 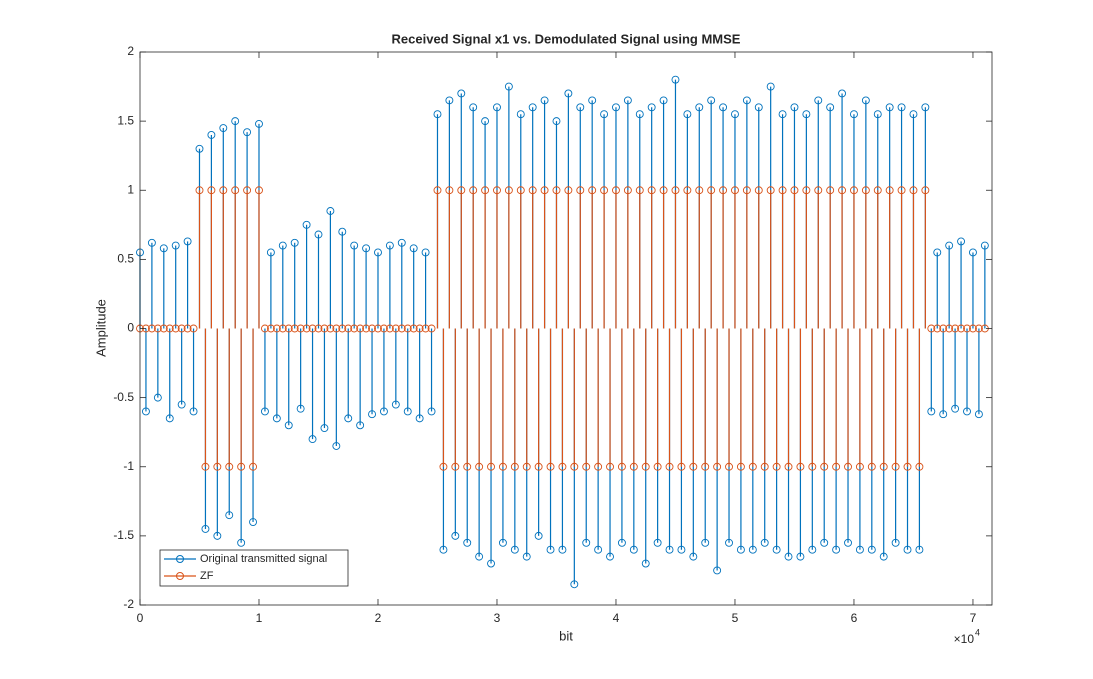 I want to click on y-tick-label: 0.5, so click(x=125, y=259).